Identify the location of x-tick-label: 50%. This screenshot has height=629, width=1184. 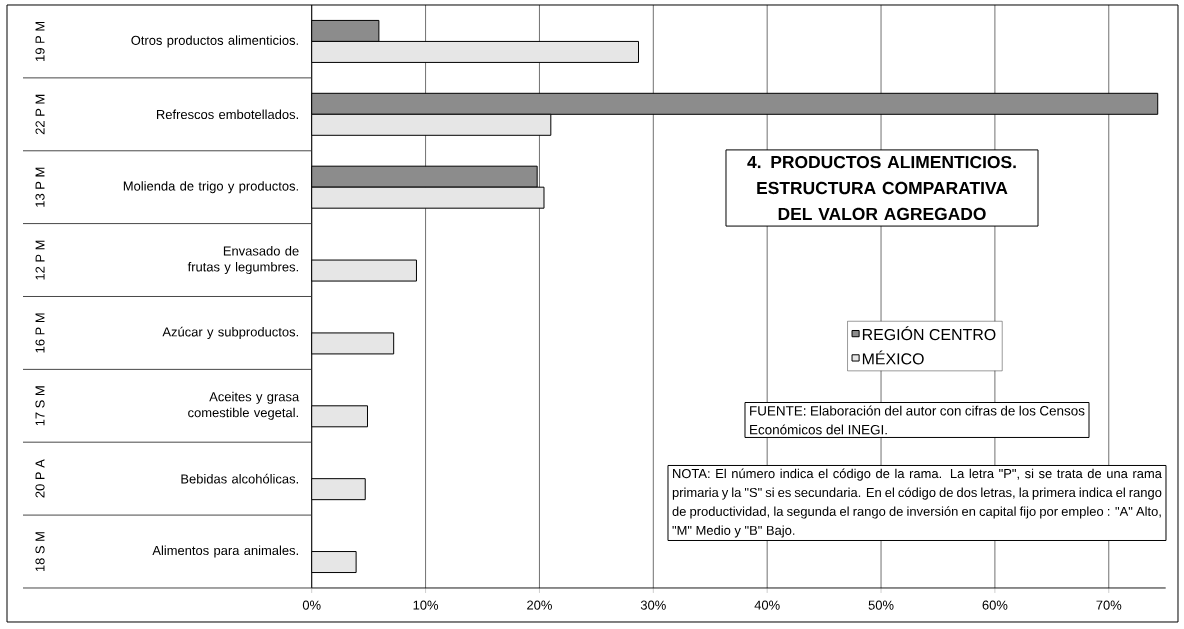
(881, 605).